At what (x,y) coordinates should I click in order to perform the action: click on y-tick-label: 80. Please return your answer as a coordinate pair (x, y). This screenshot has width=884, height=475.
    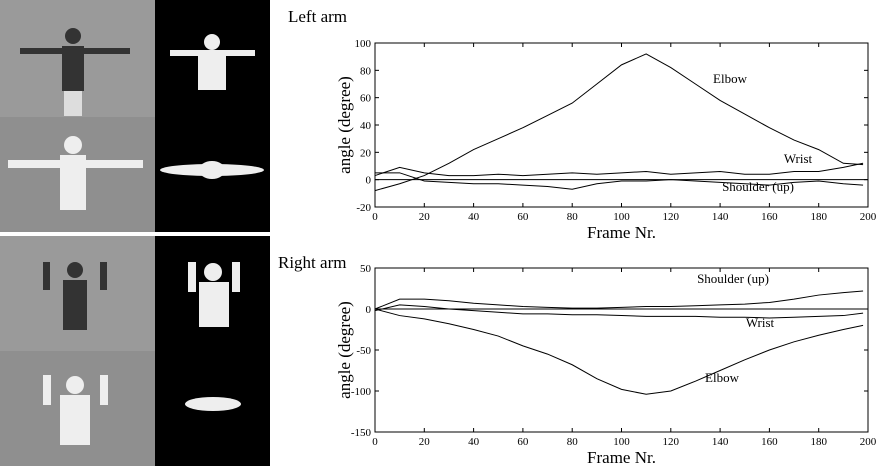
    Looking at the image, I should click on (366, 71).